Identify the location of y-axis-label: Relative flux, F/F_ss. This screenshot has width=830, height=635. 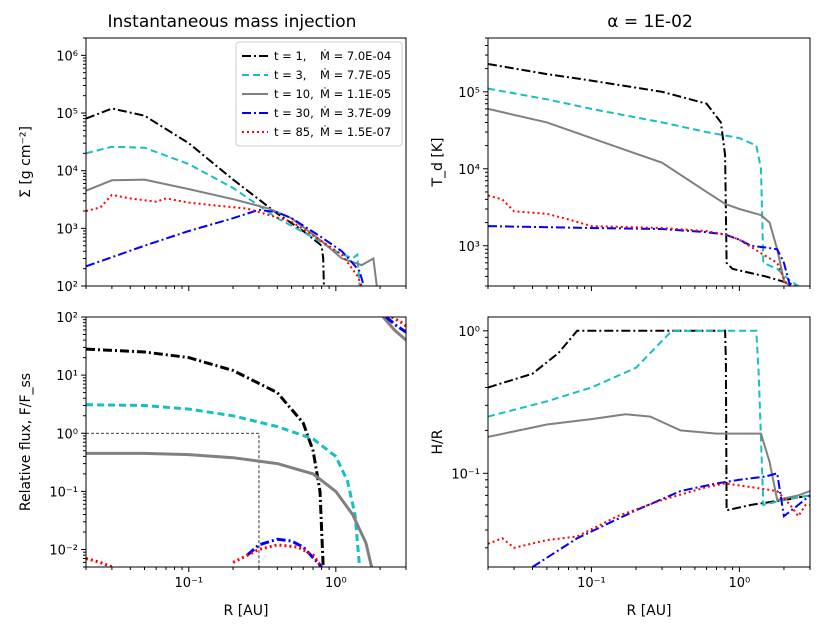
(26, 442).